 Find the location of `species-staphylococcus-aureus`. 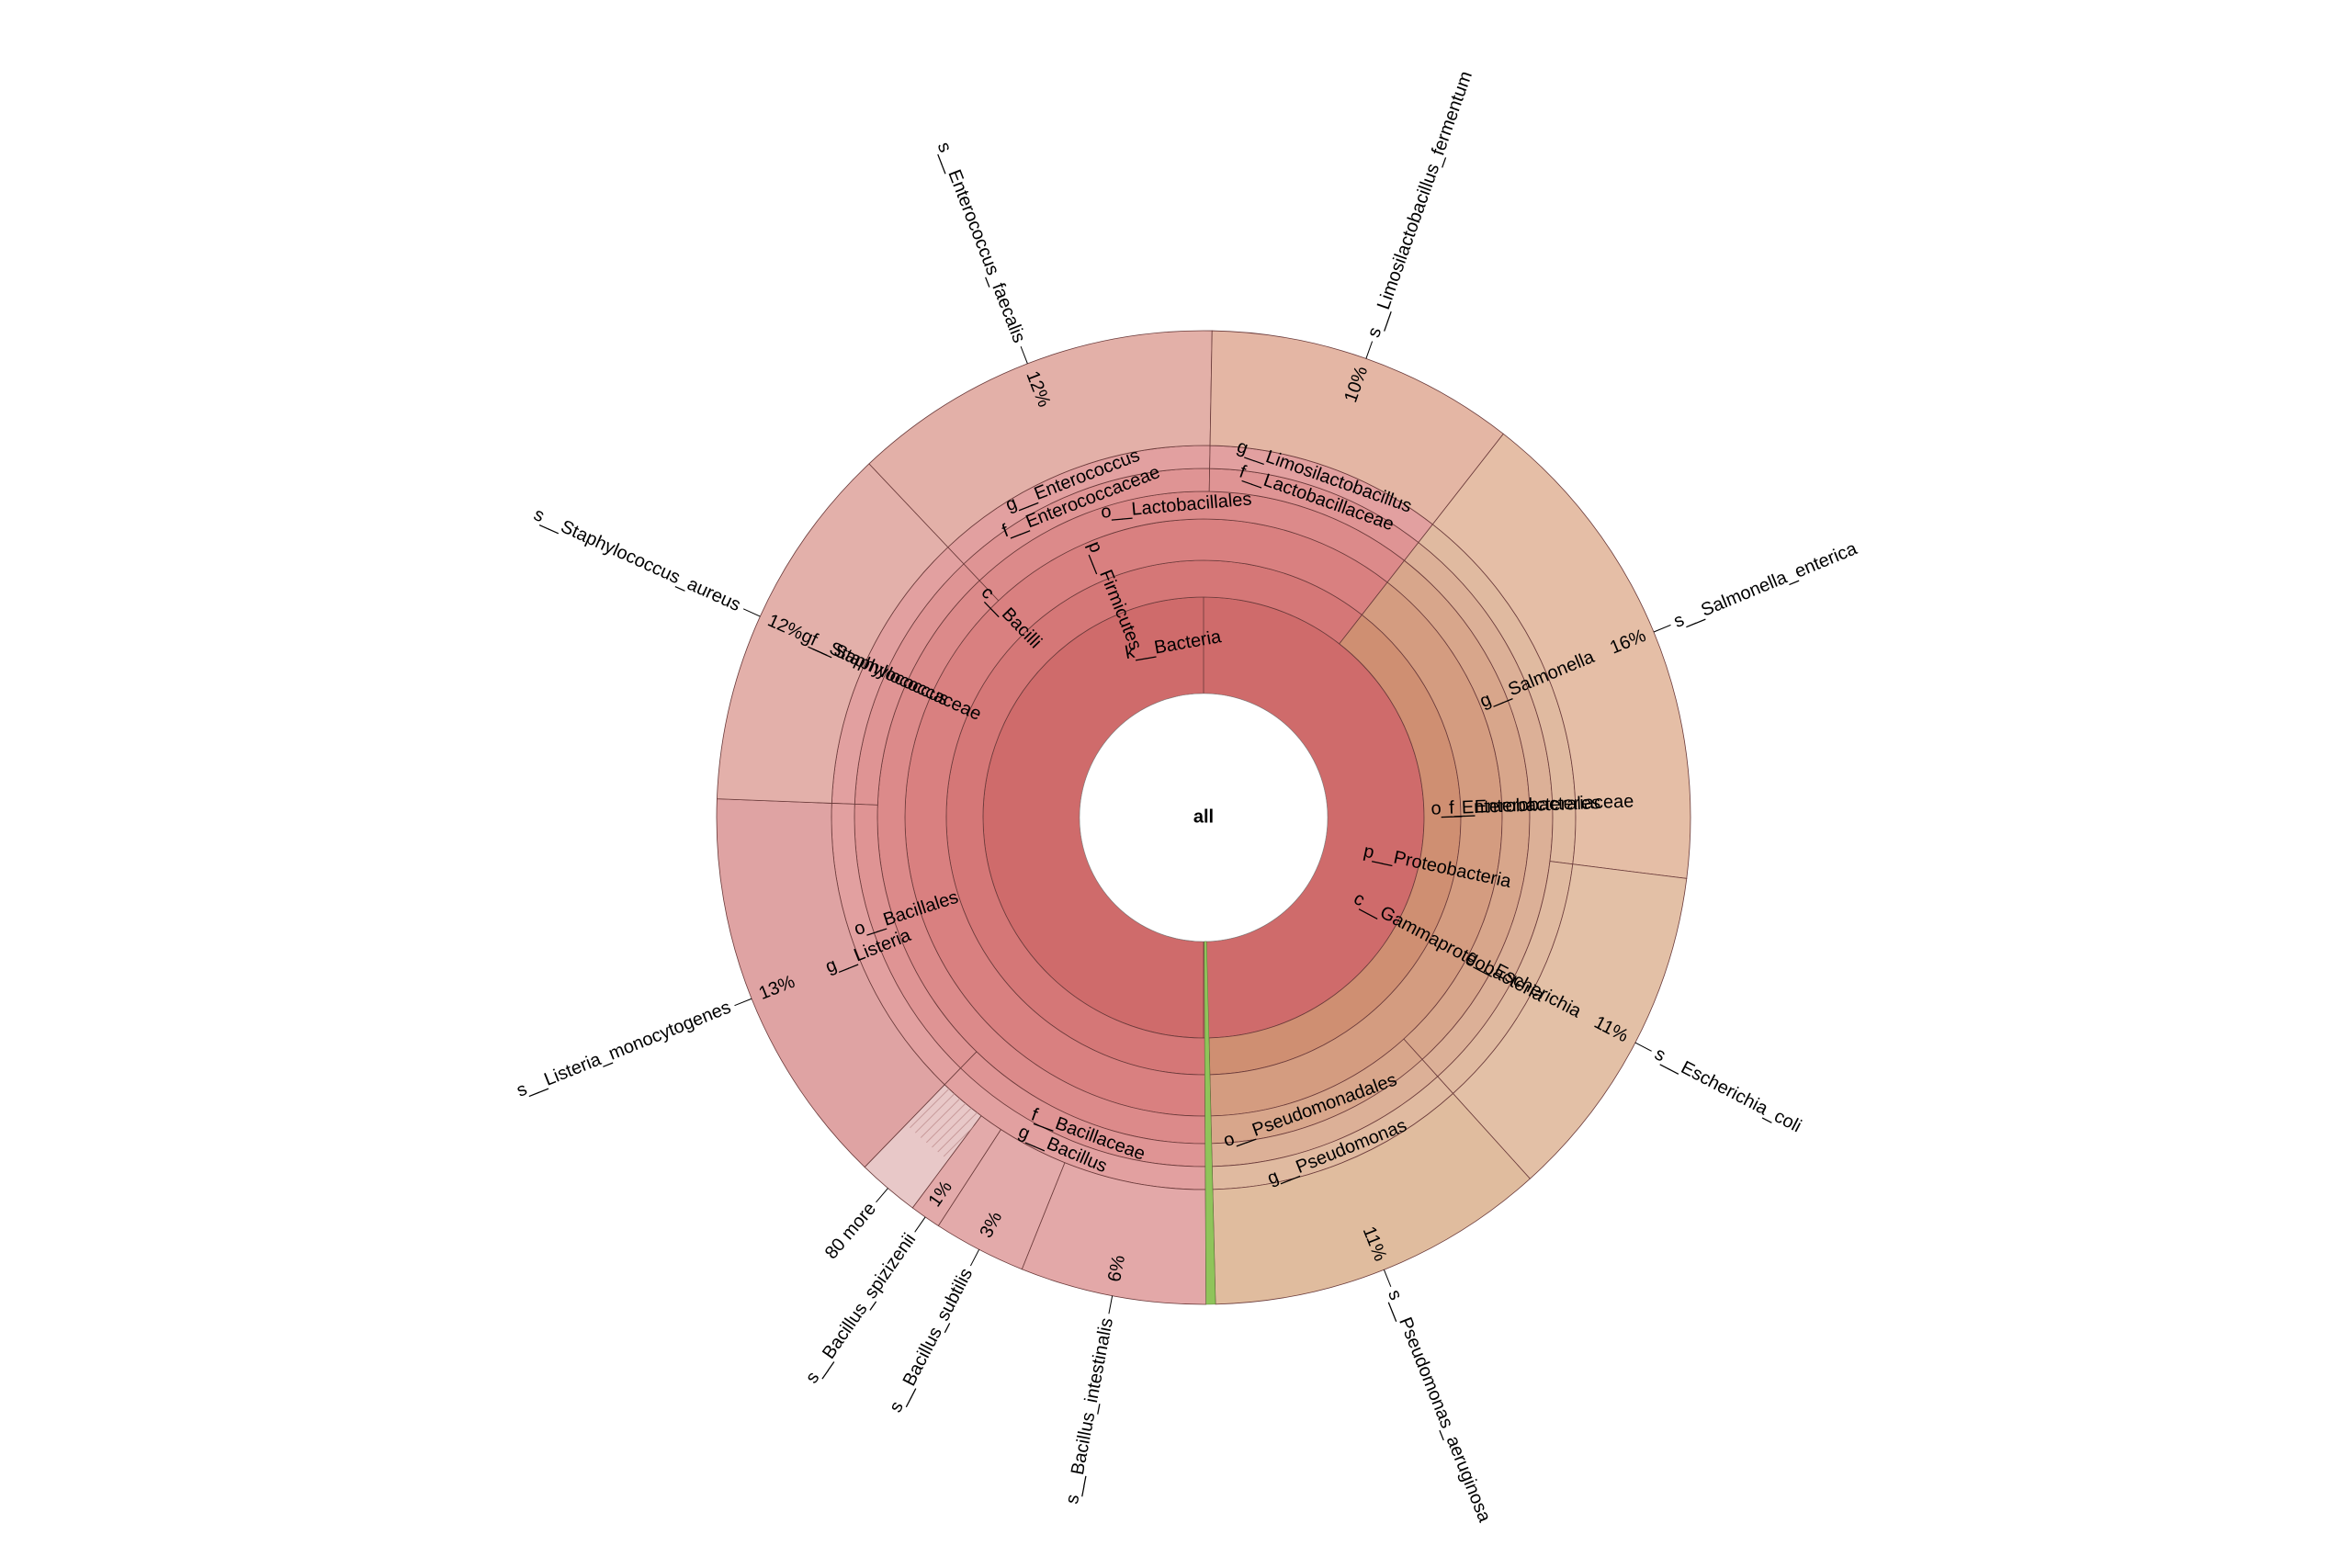

species-staphylococcus-aureus is located at coordinates (832, 634).